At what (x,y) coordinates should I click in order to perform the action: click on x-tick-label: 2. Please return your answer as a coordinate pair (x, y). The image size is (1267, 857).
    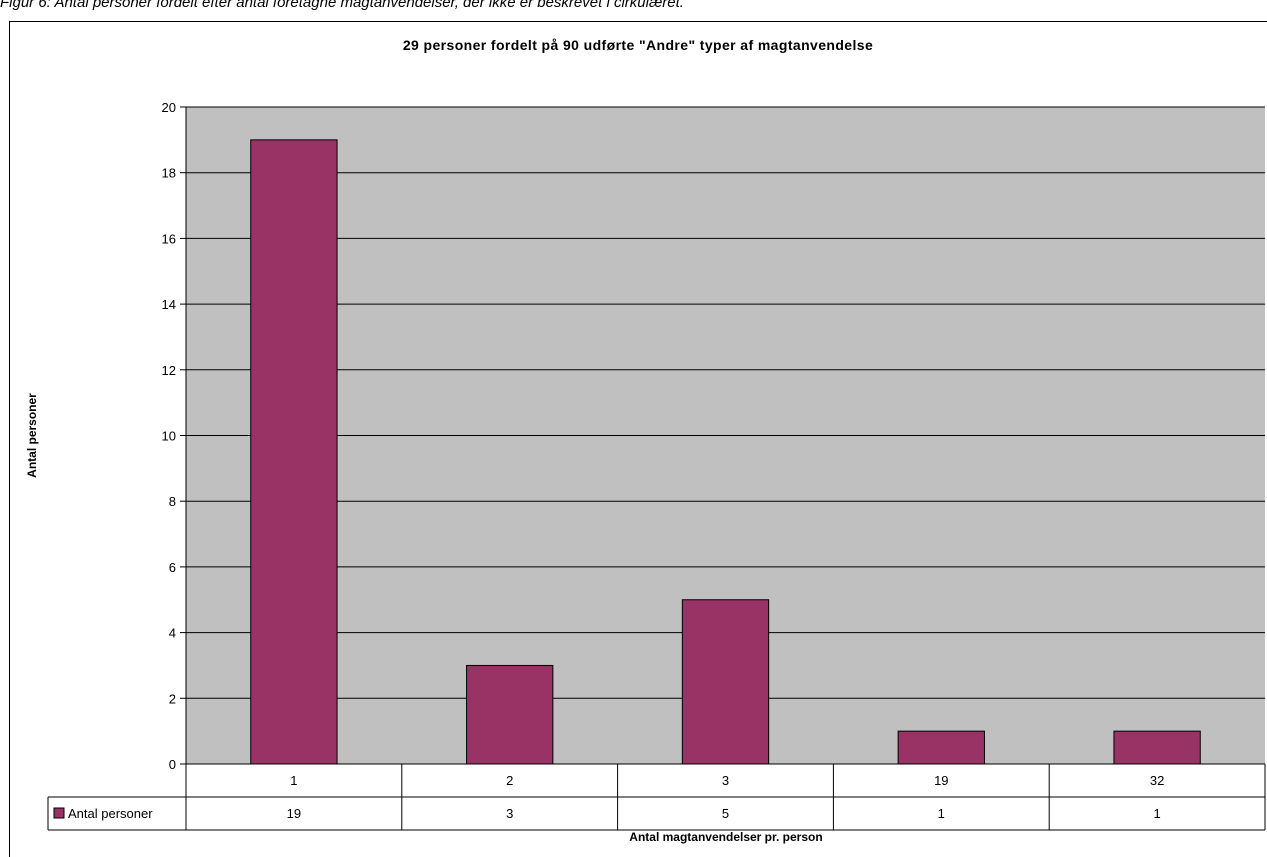
    Looking at the image, I should click on (509, 780).